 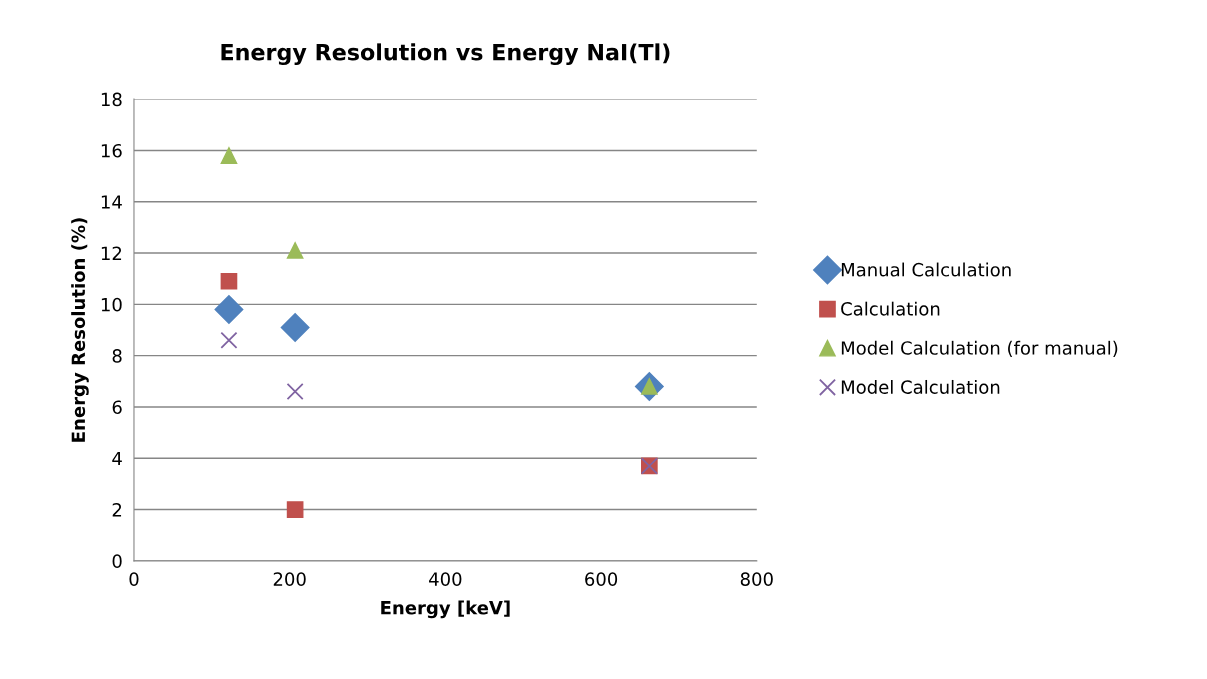 I want to click on y-tick-label: 16, so click(x=111, y=150).